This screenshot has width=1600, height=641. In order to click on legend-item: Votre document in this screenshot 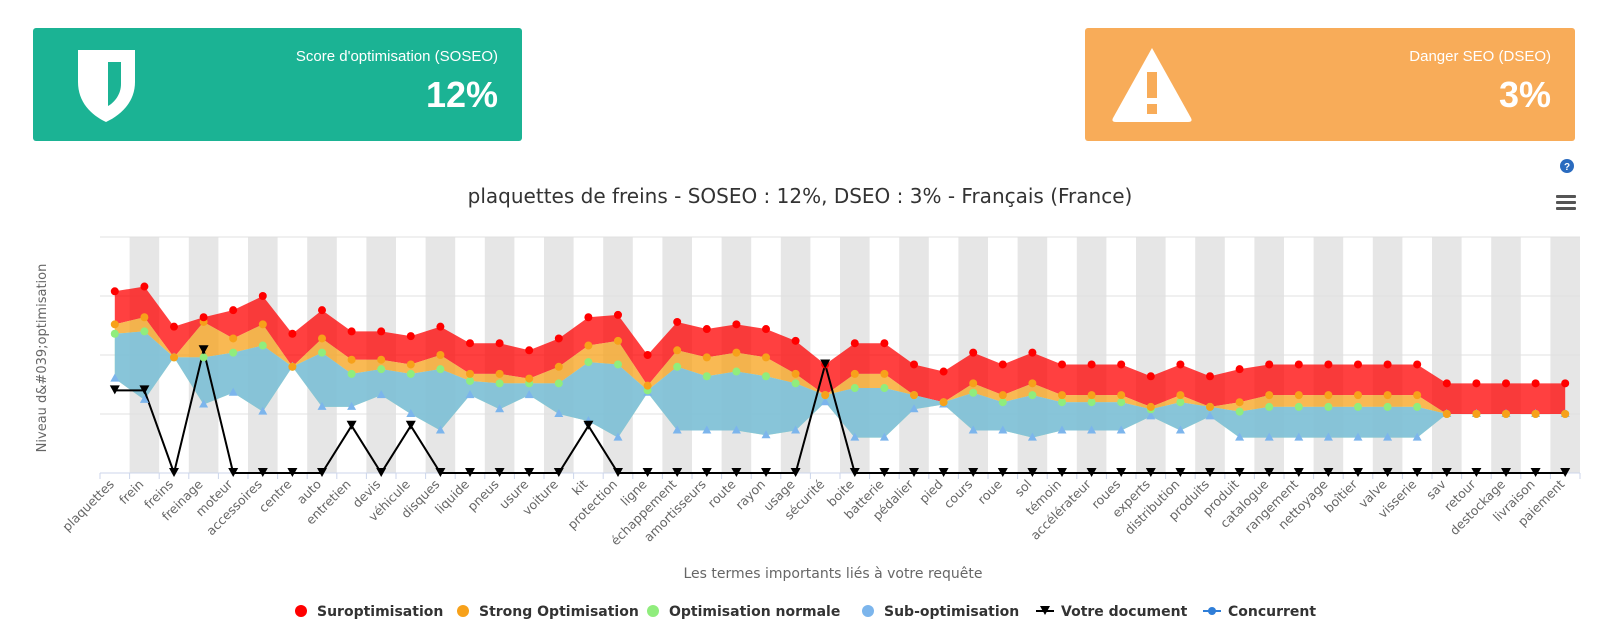, I will do `click(1112, 612)`.